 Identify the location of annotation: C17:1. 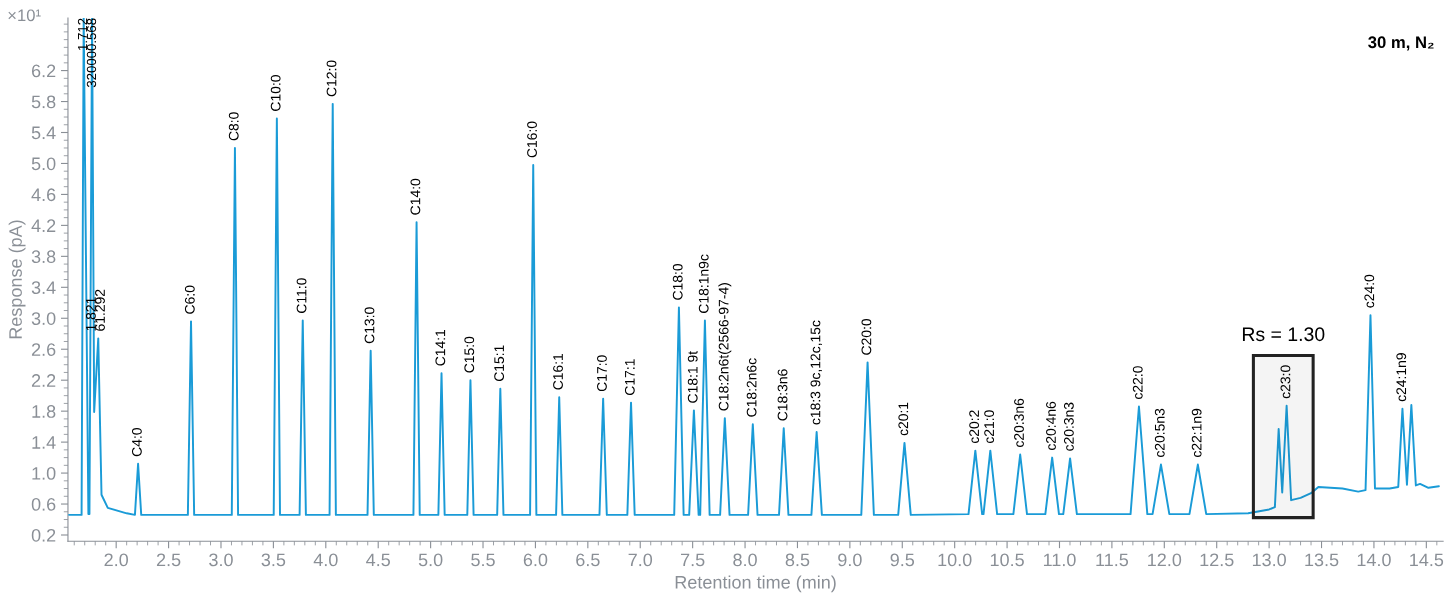
(629, 377).